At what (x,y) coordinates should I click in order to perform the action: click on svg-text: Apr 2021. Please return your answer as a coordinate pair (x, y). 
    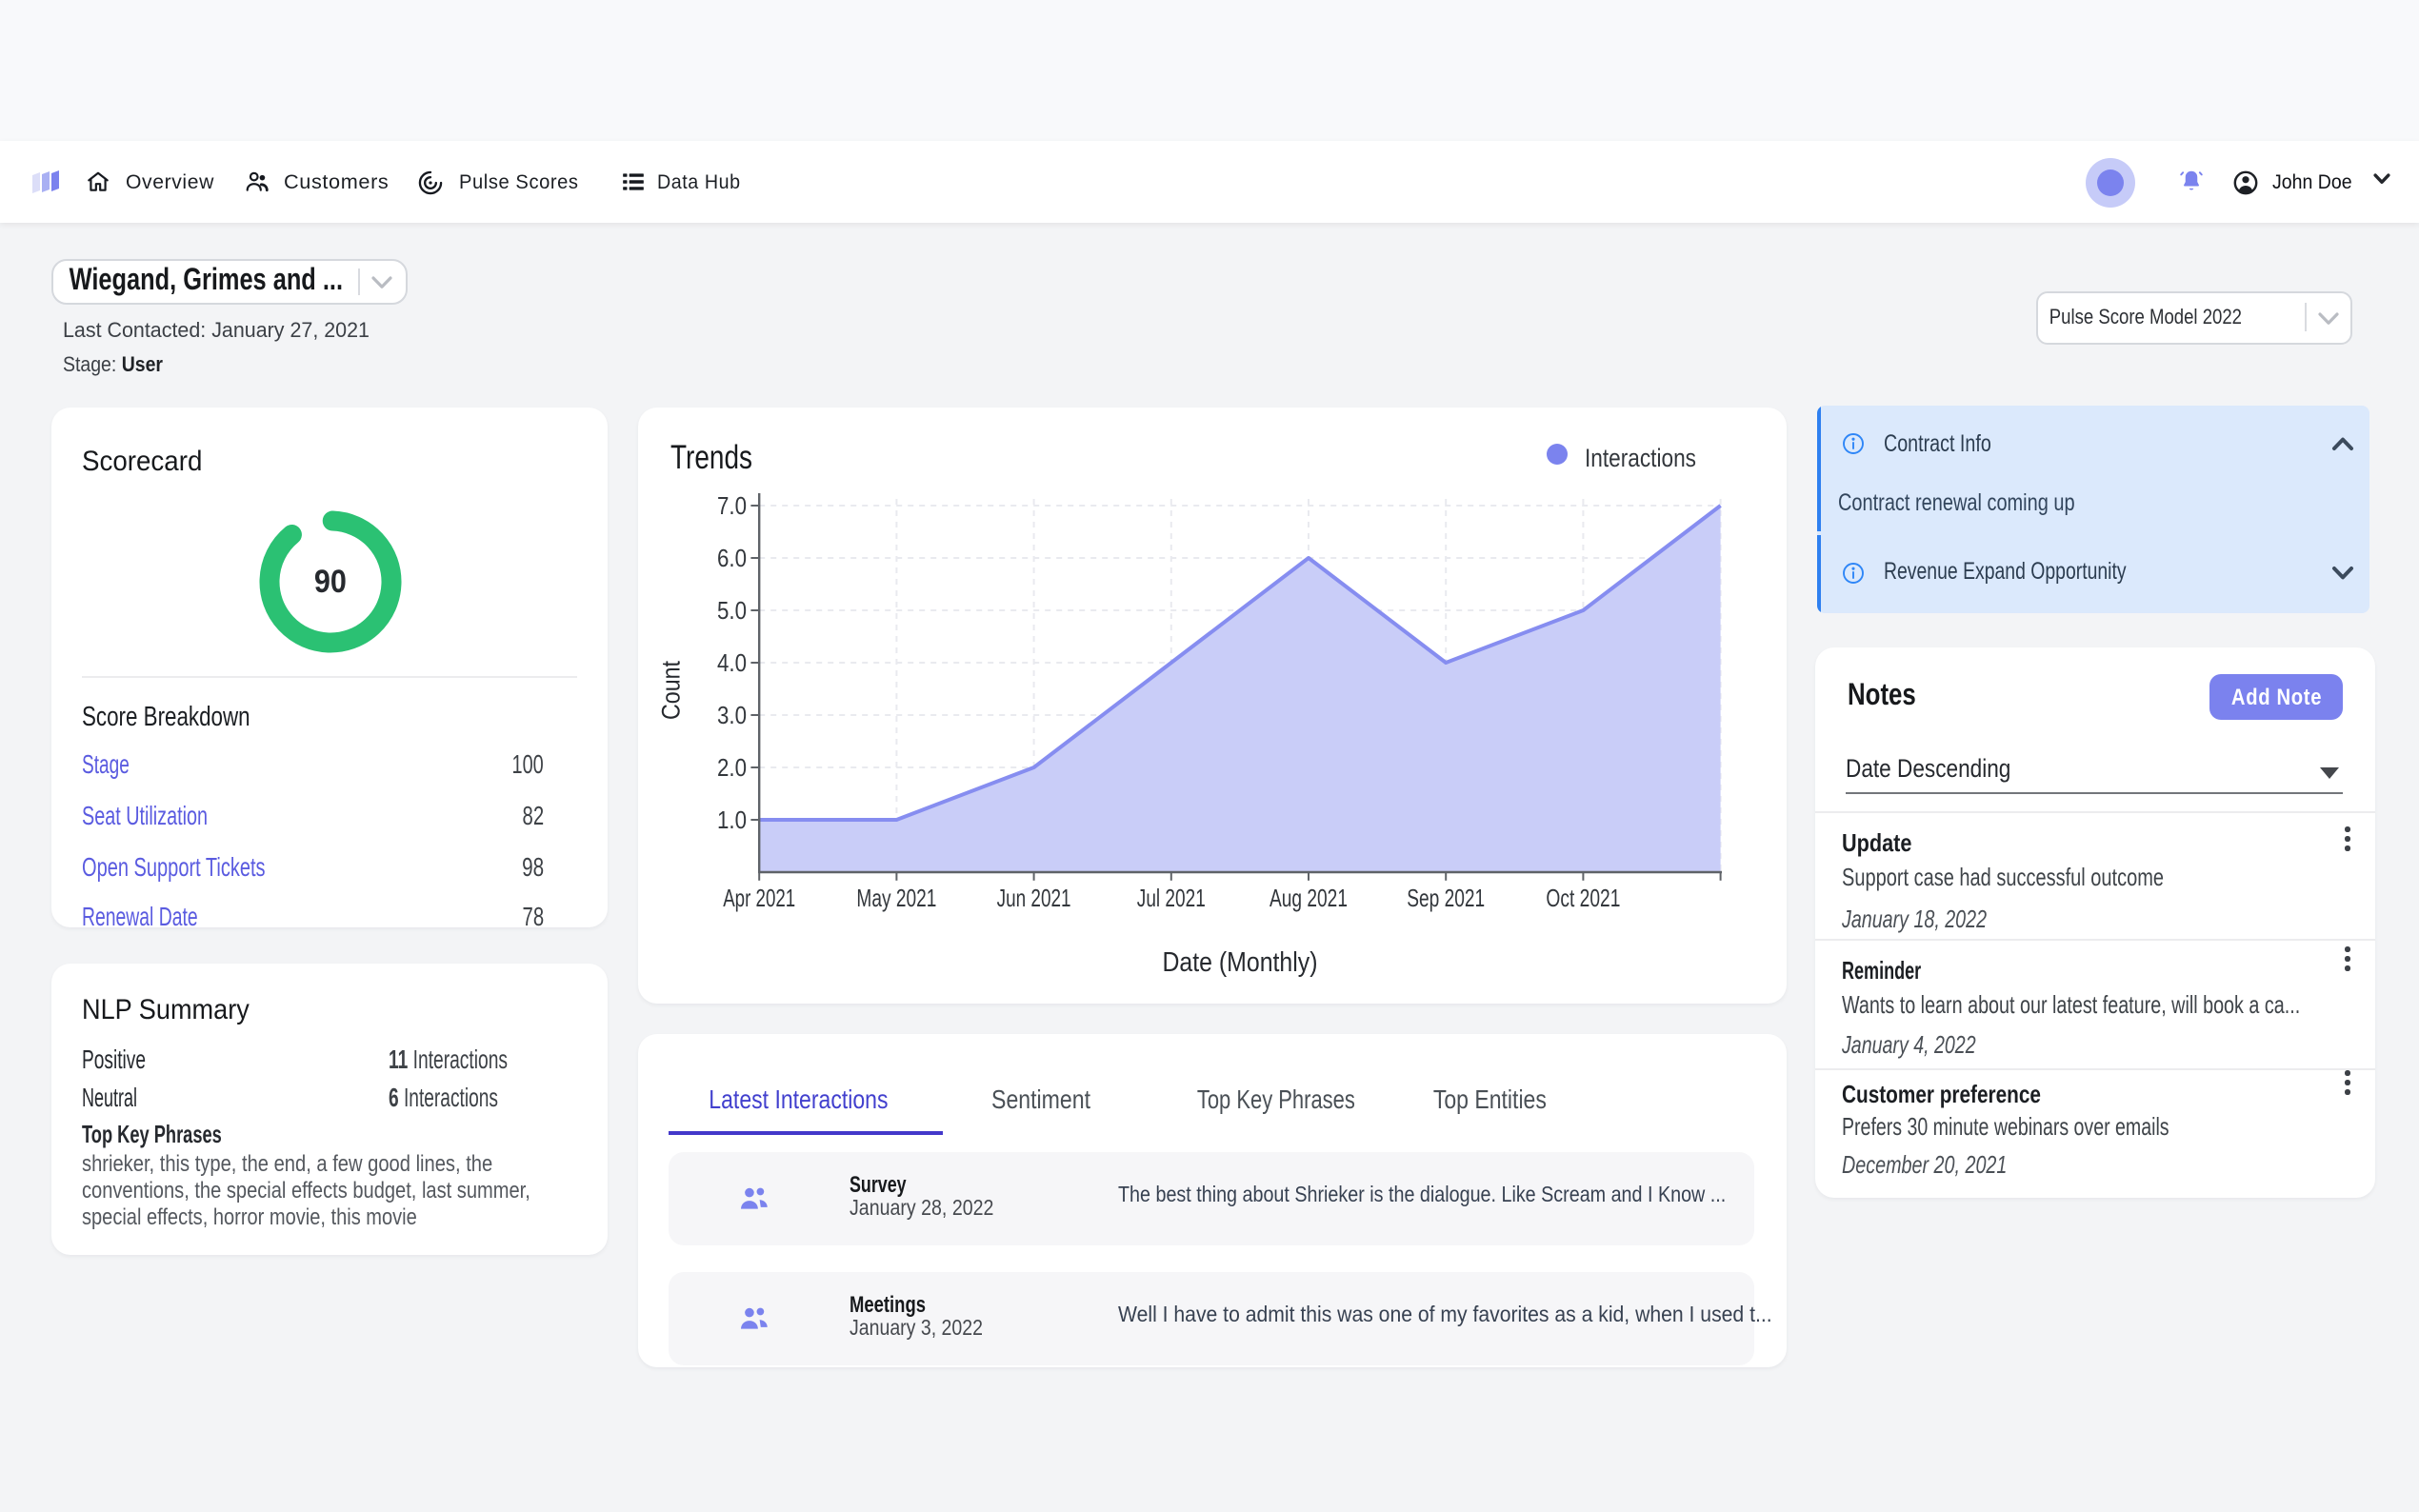
    Looking at the image, I should click on (759, 898).